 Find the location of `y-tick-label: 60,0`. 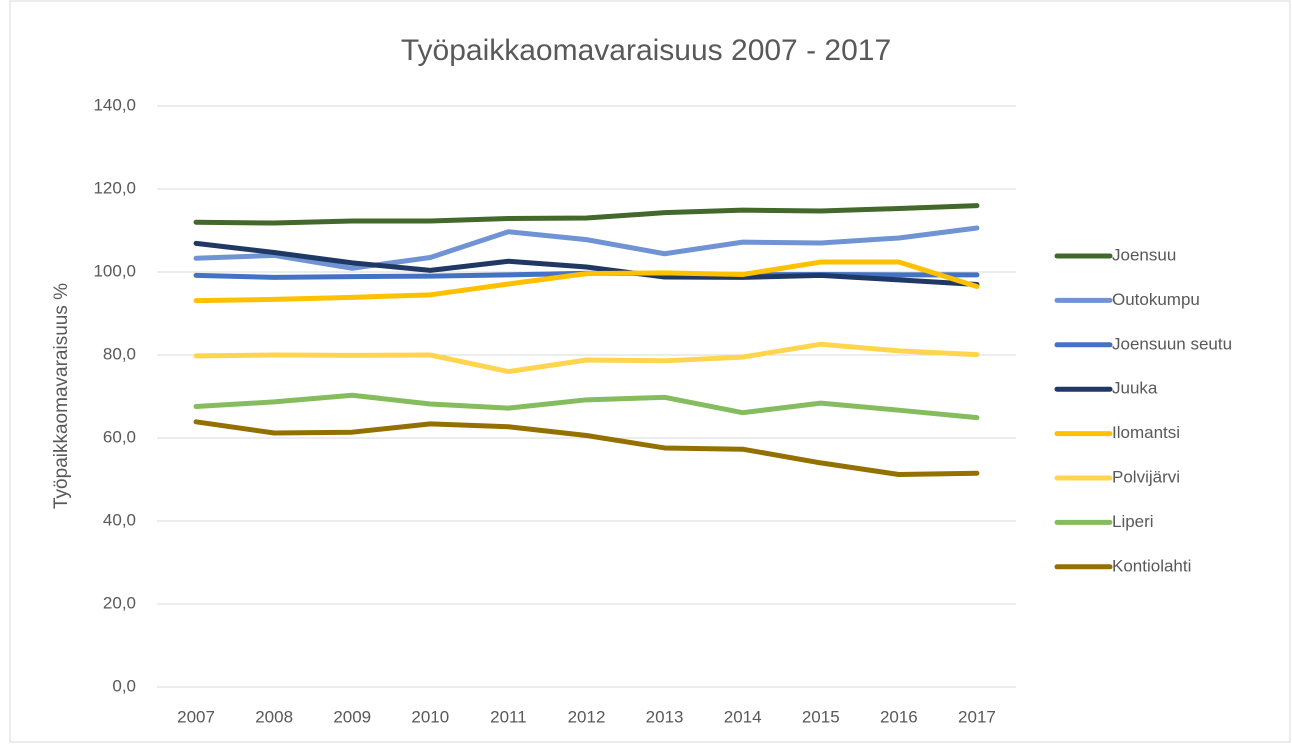

y-tick-label: 60,0 is located at coordinates (119, 436).